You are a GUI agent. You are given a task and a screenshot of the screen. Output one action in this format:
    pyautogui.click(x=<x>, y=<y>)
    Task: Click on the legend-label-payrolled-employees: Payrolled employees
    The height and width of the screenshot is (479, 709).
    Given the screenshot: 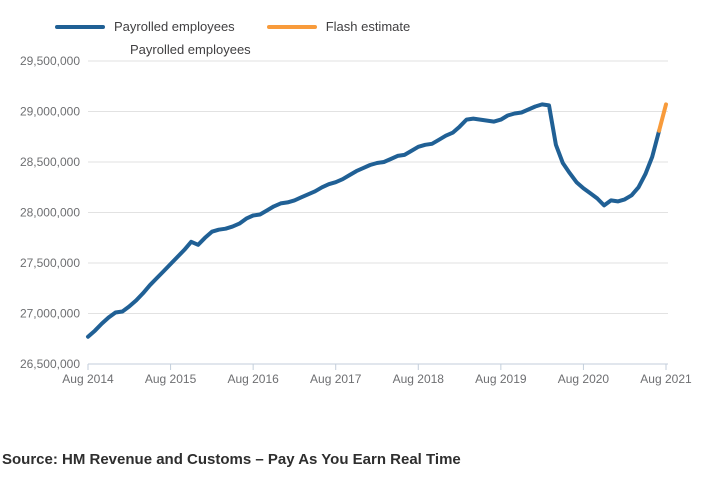 What is the action you would take?
    pyautogui.click(x=174, y=26)
    